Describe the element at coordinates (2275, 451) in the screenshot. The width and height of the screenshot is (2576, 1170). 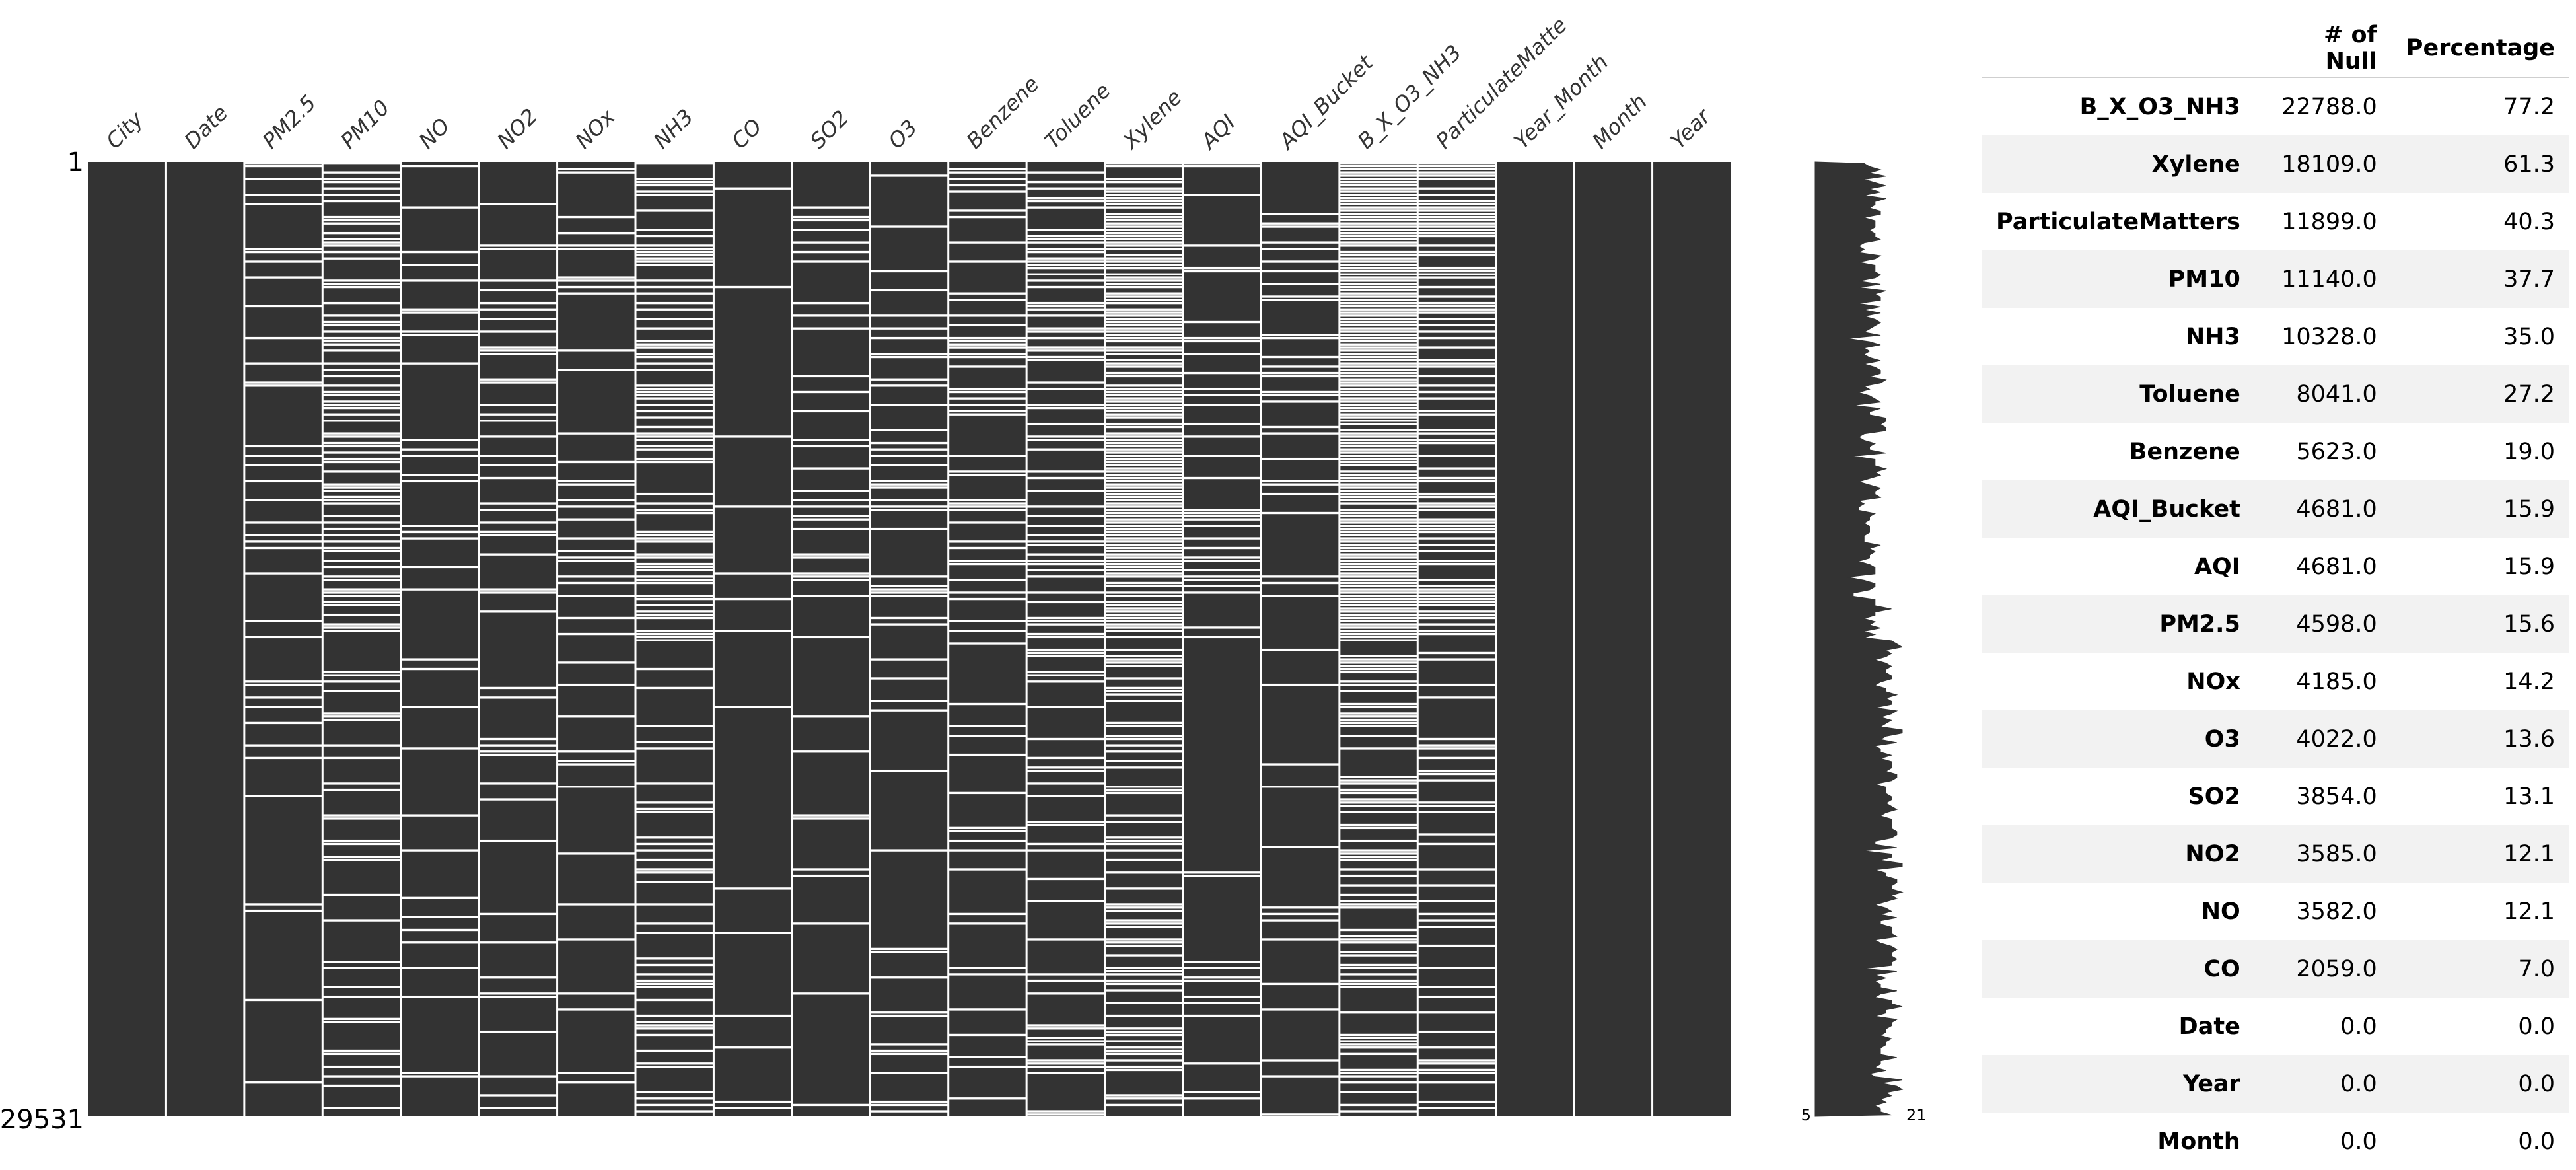
I see `table-row: Benzene 5623.0 19.0` at that location.